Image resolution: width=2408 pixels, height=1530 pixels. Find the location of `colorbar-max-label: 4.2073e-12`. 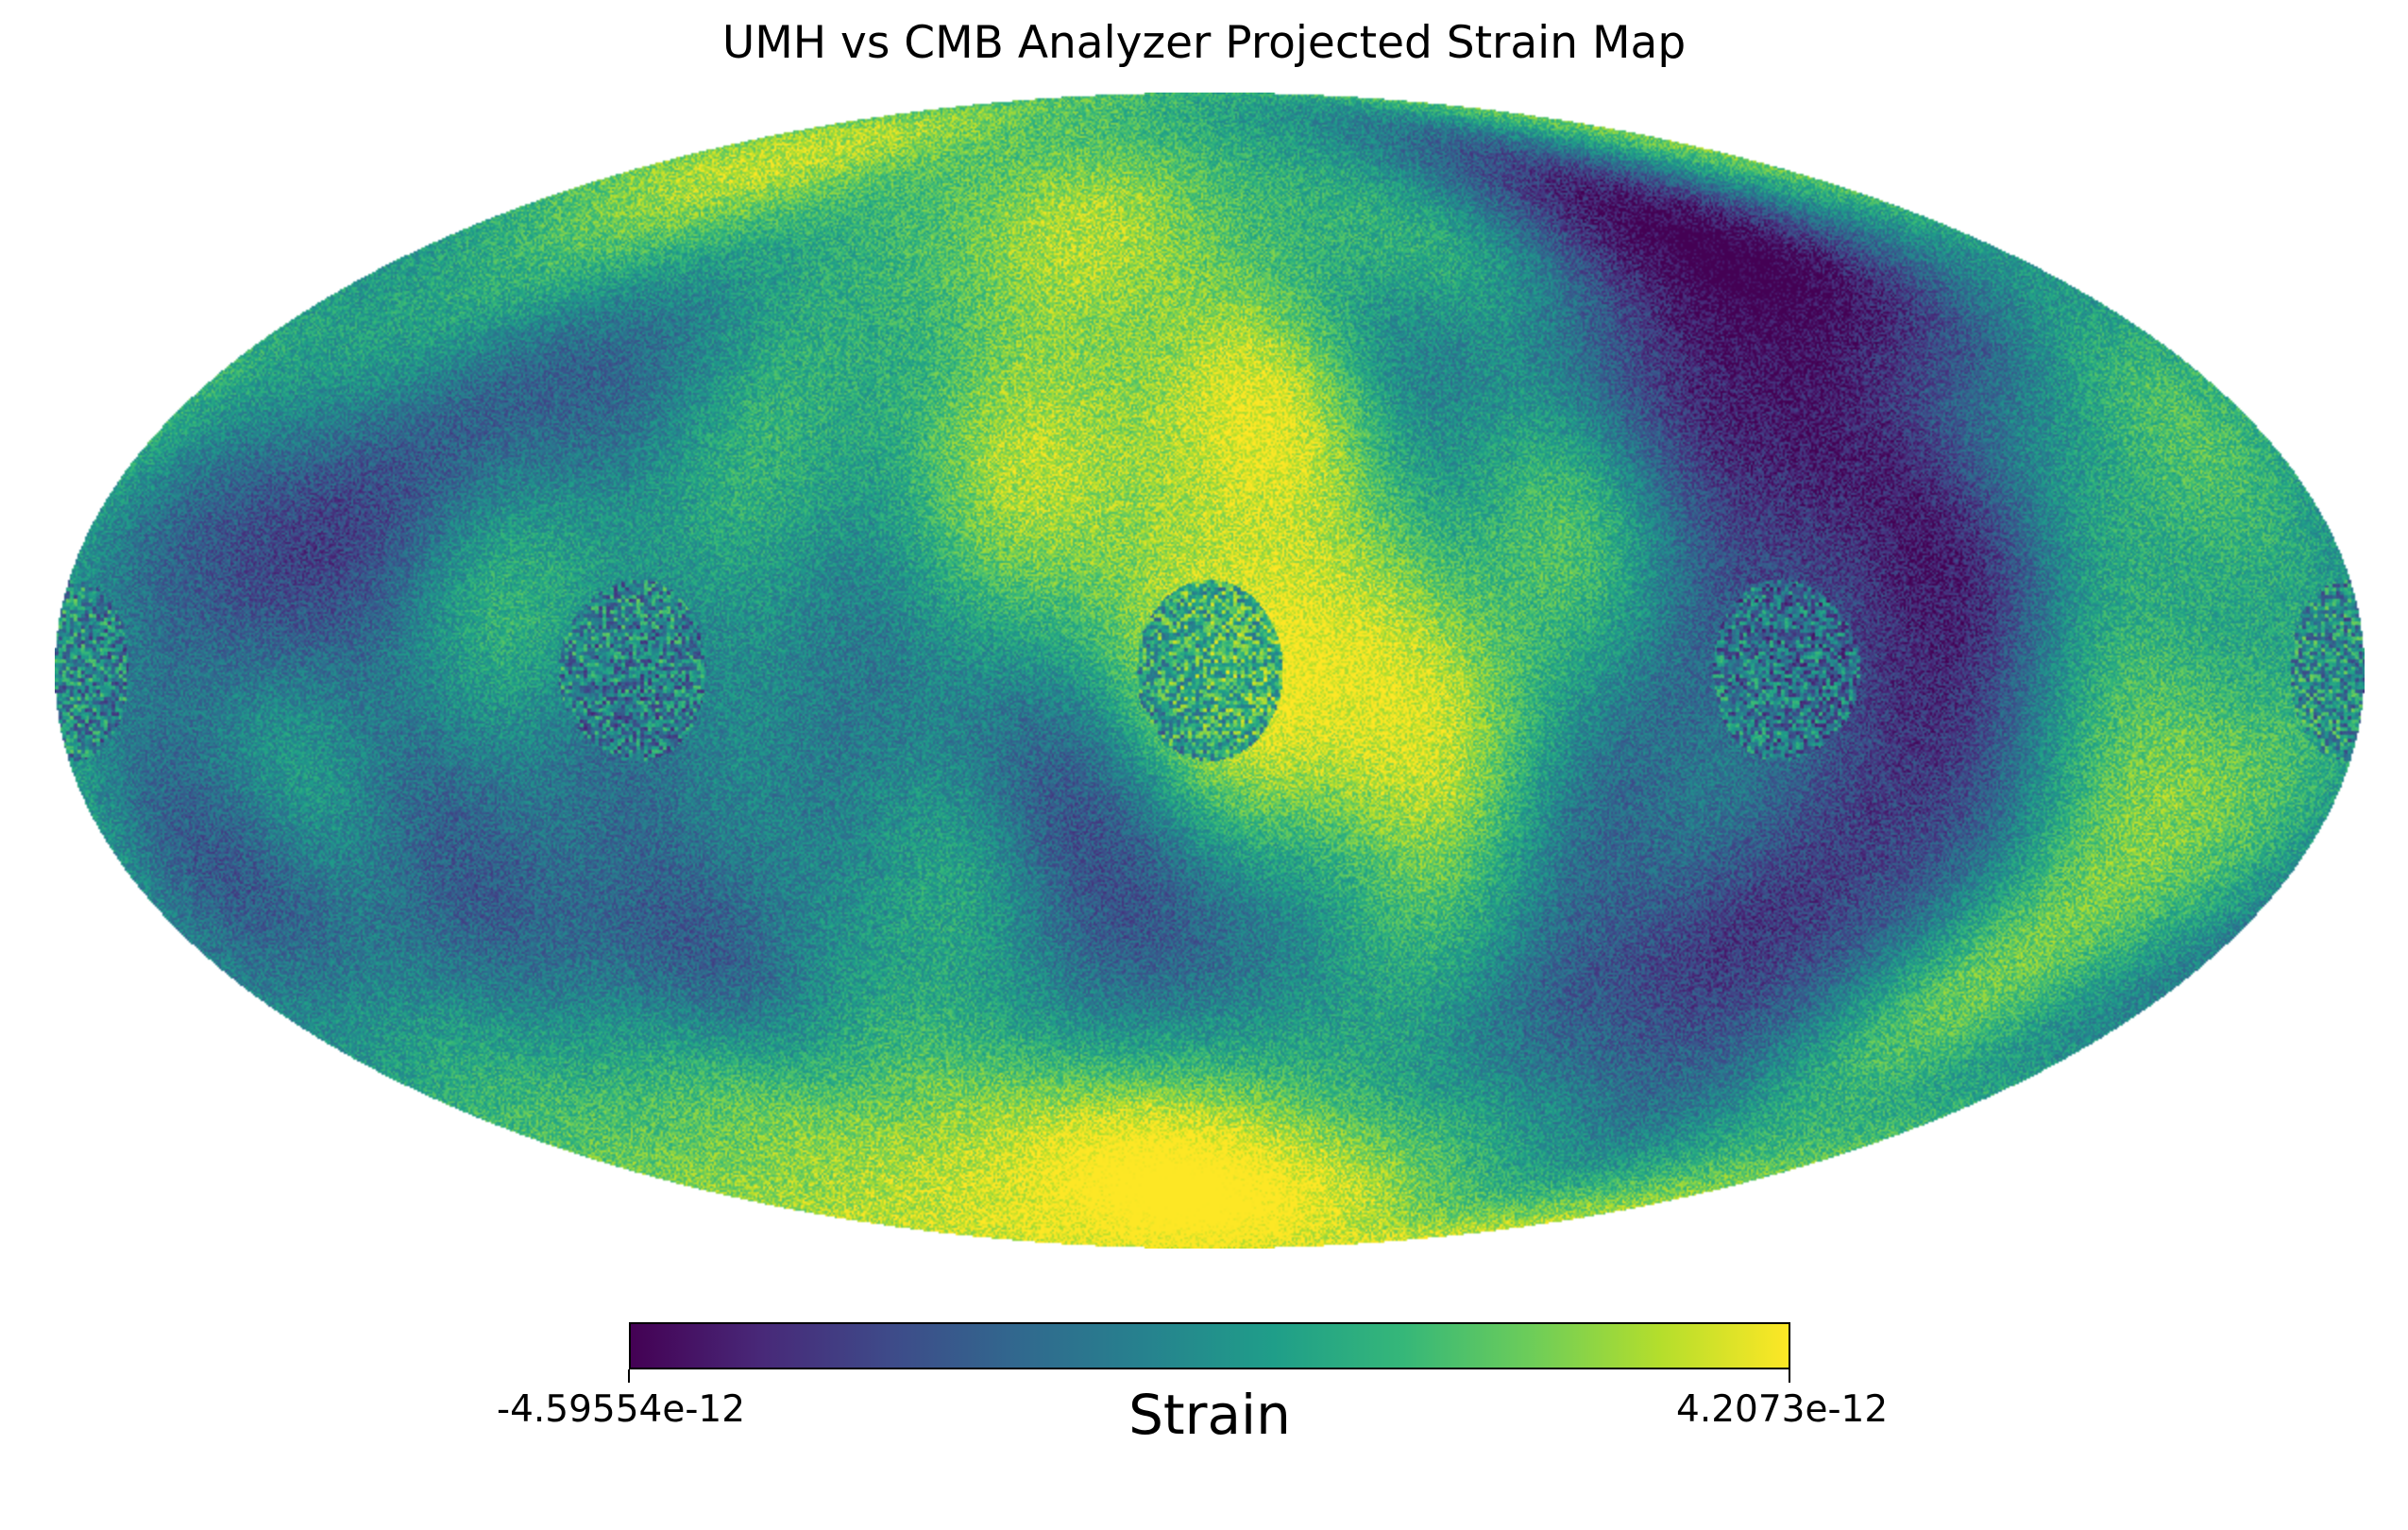

colorbar-max-label: 4.2073e-12 is located at coordinates (1782, 1409).